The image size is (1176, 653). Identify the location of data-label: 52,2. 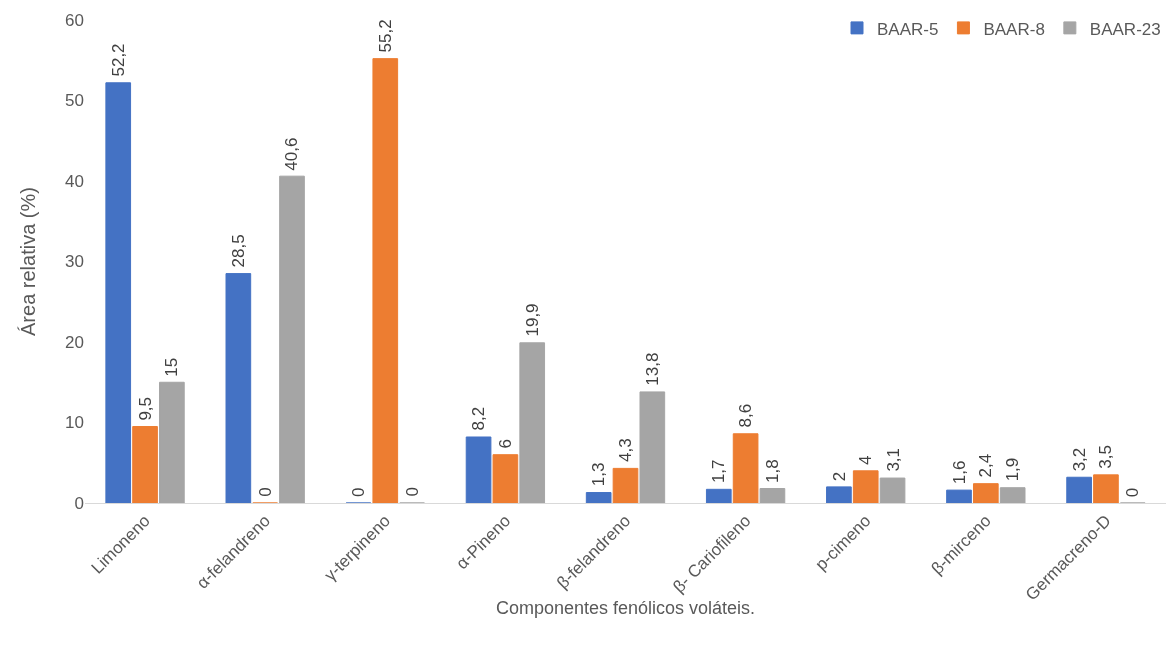
(118, 60).